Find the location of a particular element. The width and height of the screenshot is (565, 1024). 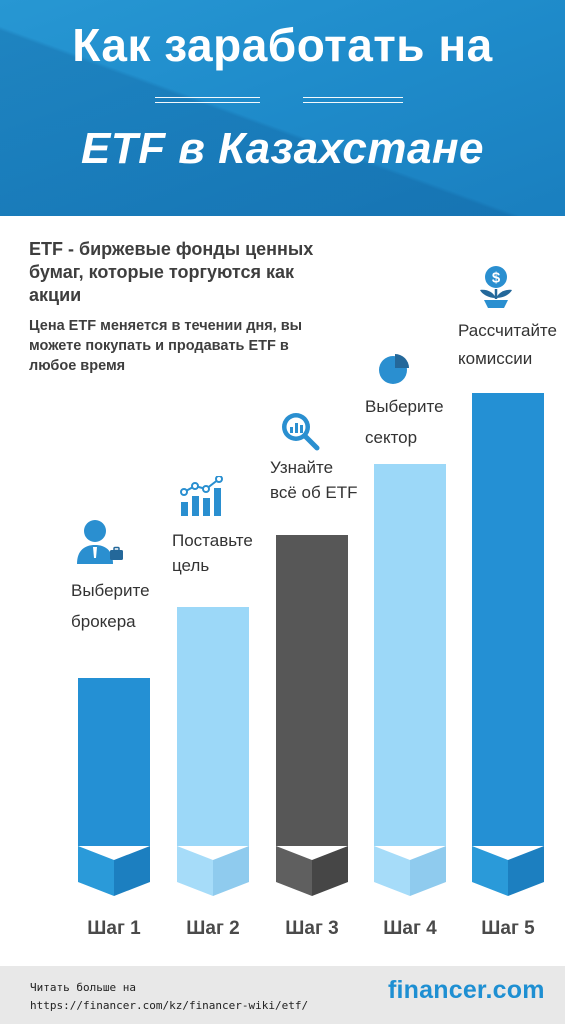

title-line-2: ETF в Казахстане is located at coordinates (282, 148).